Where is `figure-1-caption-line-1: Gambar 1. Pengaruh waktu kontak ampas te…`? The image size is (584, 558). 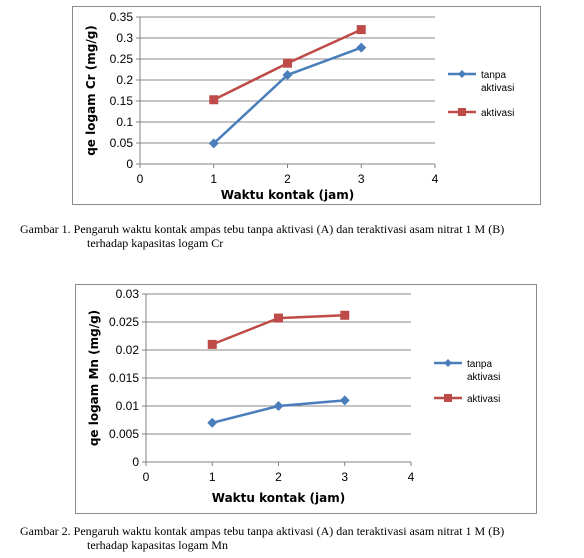
figure-1-caption-line-1: Gambar 1. Pengaruh waktu kontak ampas te… is located at coordinates (262, 229).